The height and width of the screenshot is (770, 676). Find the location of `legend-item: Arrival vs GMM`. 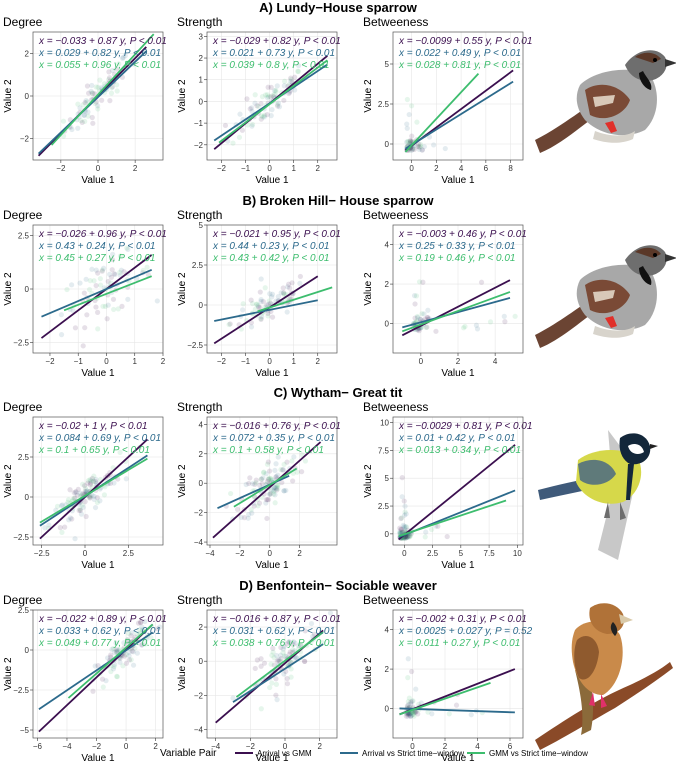

legend-item: Arrival vs GMM is located at coordinates (284, 753).